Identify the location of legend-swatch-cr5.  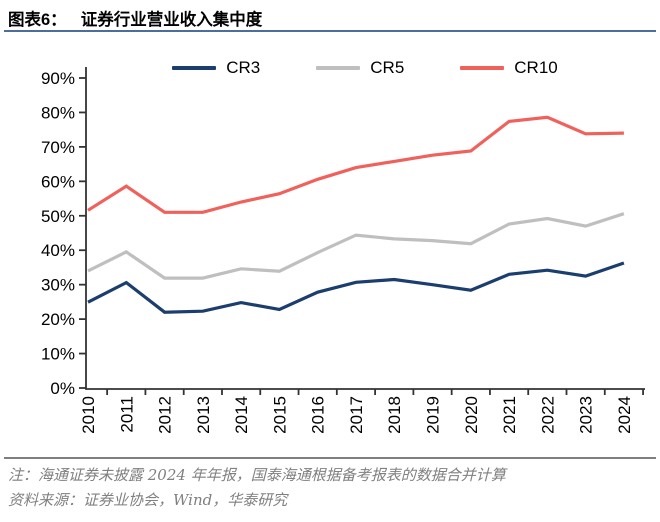
(338, 68).